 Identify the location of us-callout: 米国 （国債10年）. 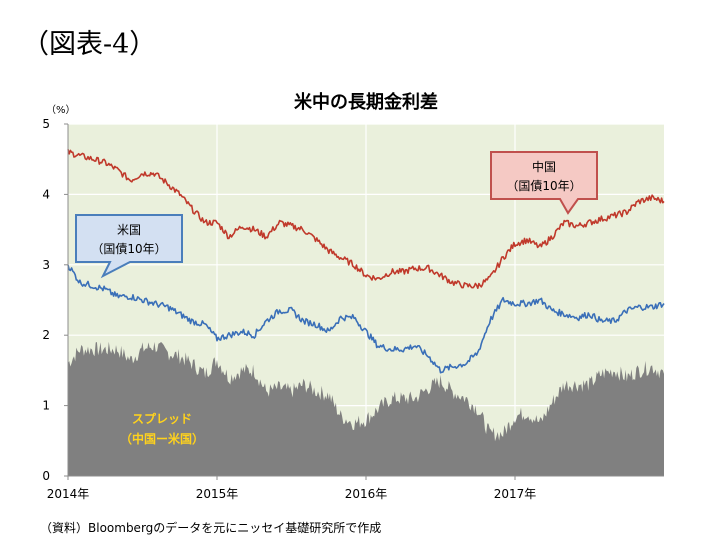
(129, 246).